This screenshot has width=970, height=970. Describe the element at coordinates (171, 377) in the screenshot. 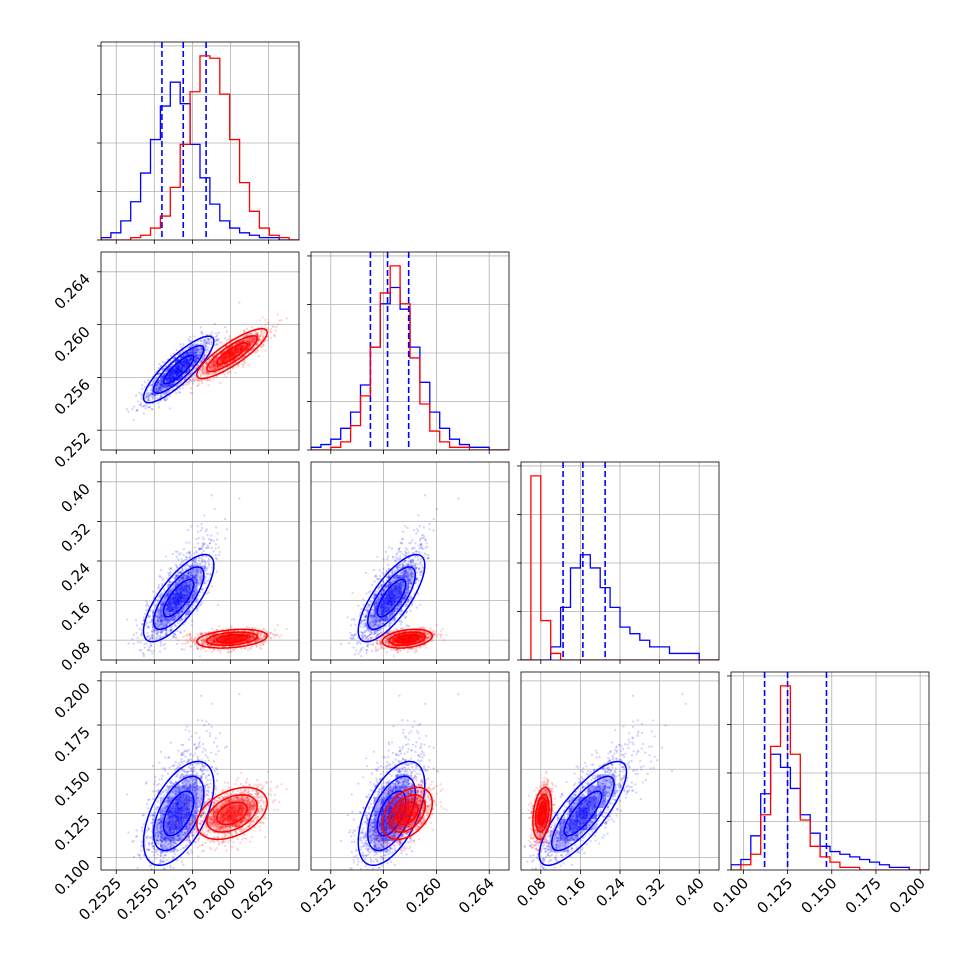

I see `density-blue-1-0--1--1` at that location.